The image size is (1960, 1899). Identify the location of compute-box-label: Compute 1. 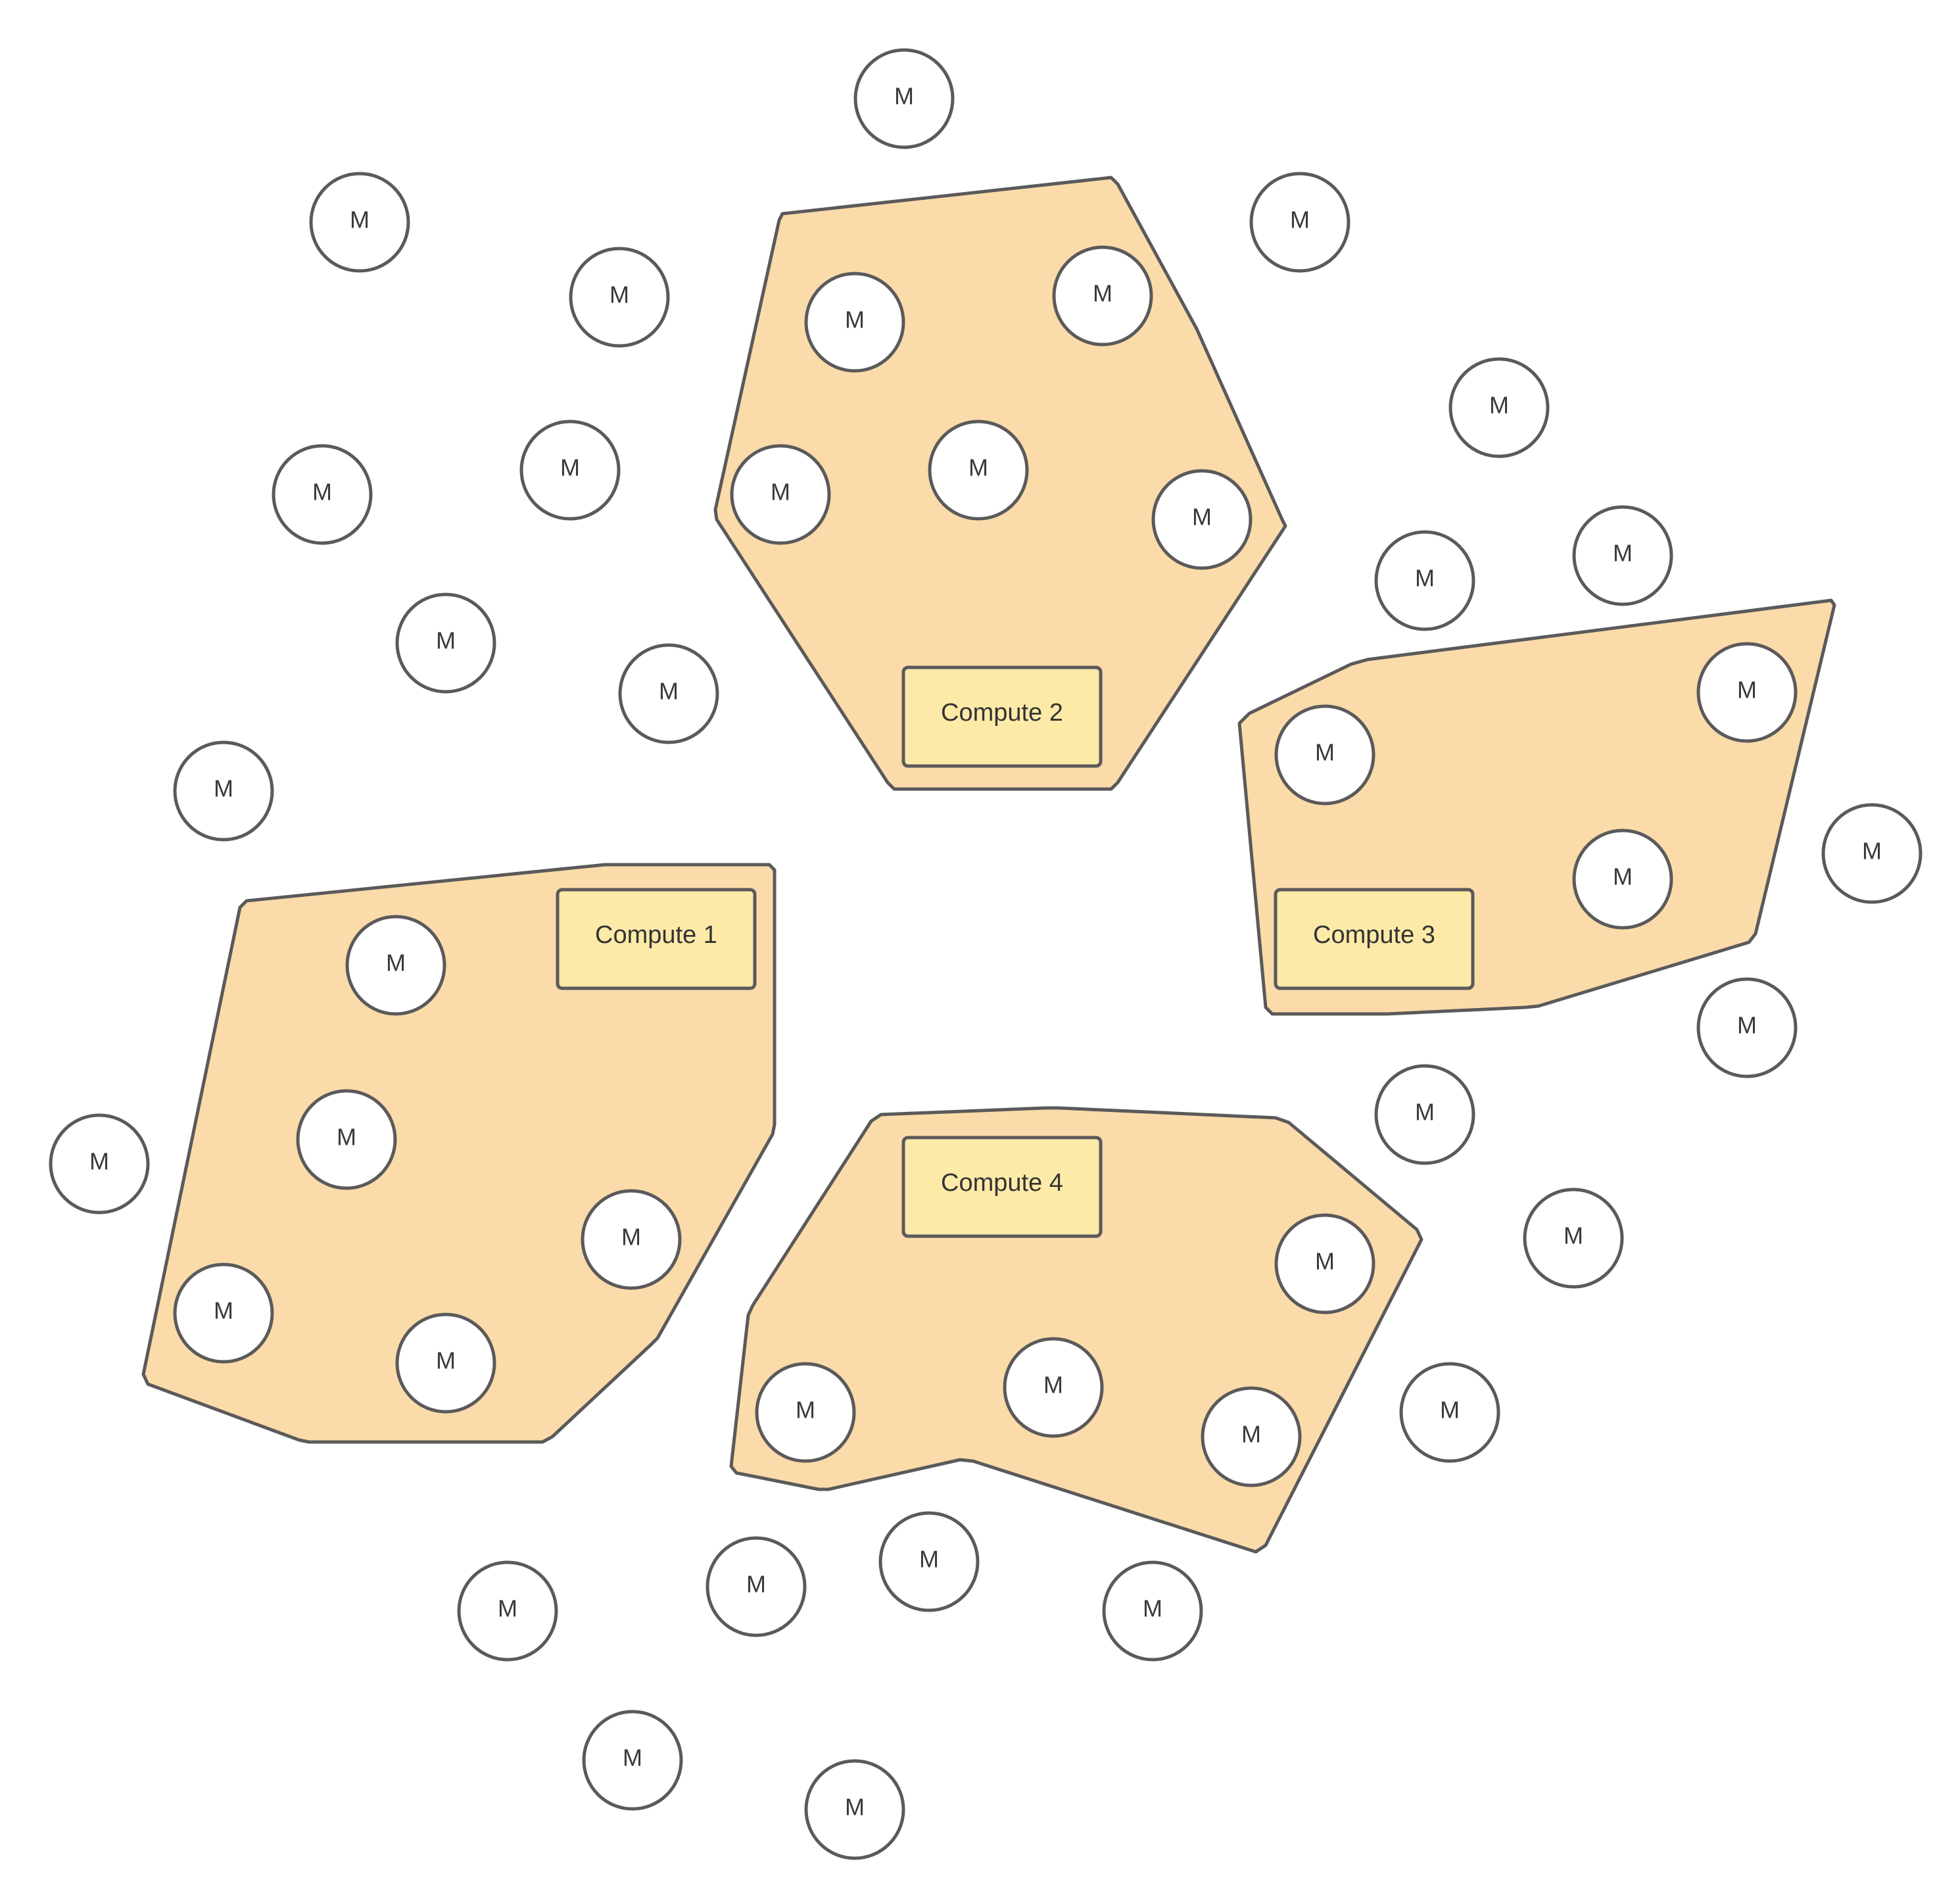
(656, 935).